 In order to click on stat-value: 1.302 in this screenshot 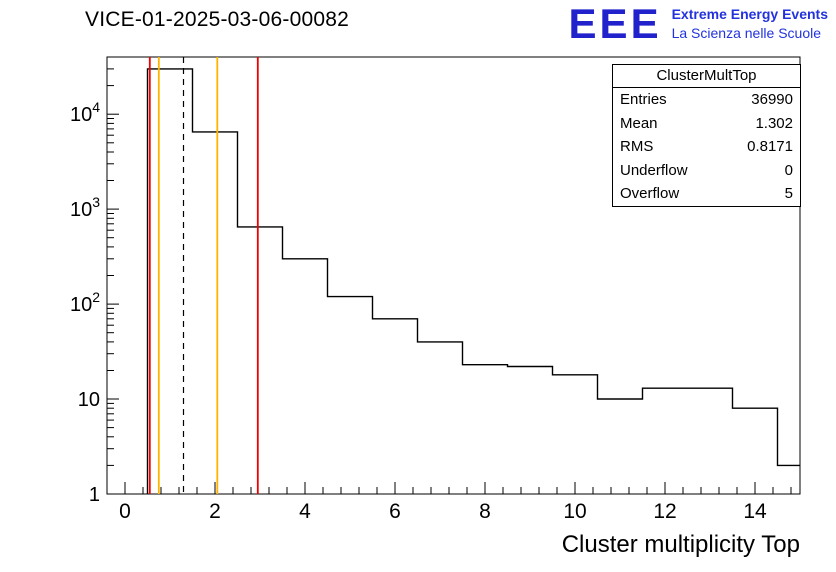, I will do `click(774, 123)`.